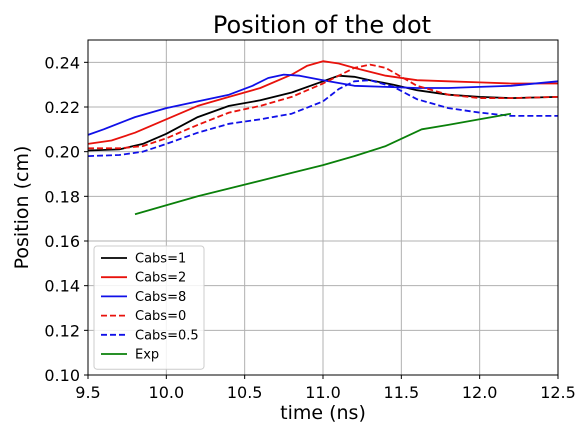 The height and width of the screenshot is (424, 579). Describe the element at coordinates (147, 355) in the screenshot. I see `legend-label: Exp` at that location.